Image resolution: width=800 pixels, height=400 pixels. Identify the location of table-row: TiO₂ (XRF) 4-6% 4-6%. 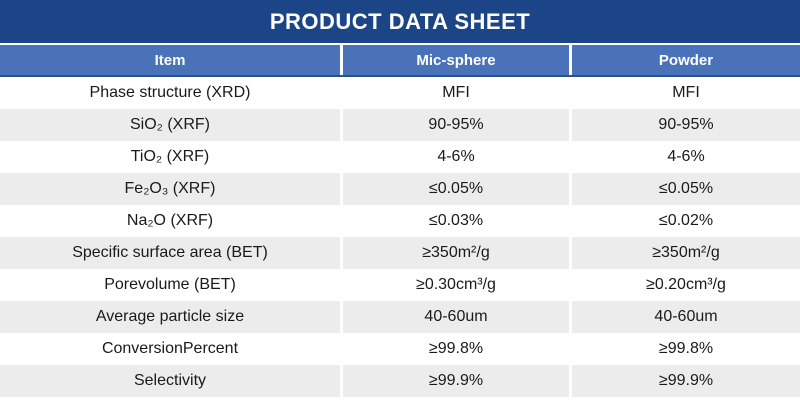
(400, 157).